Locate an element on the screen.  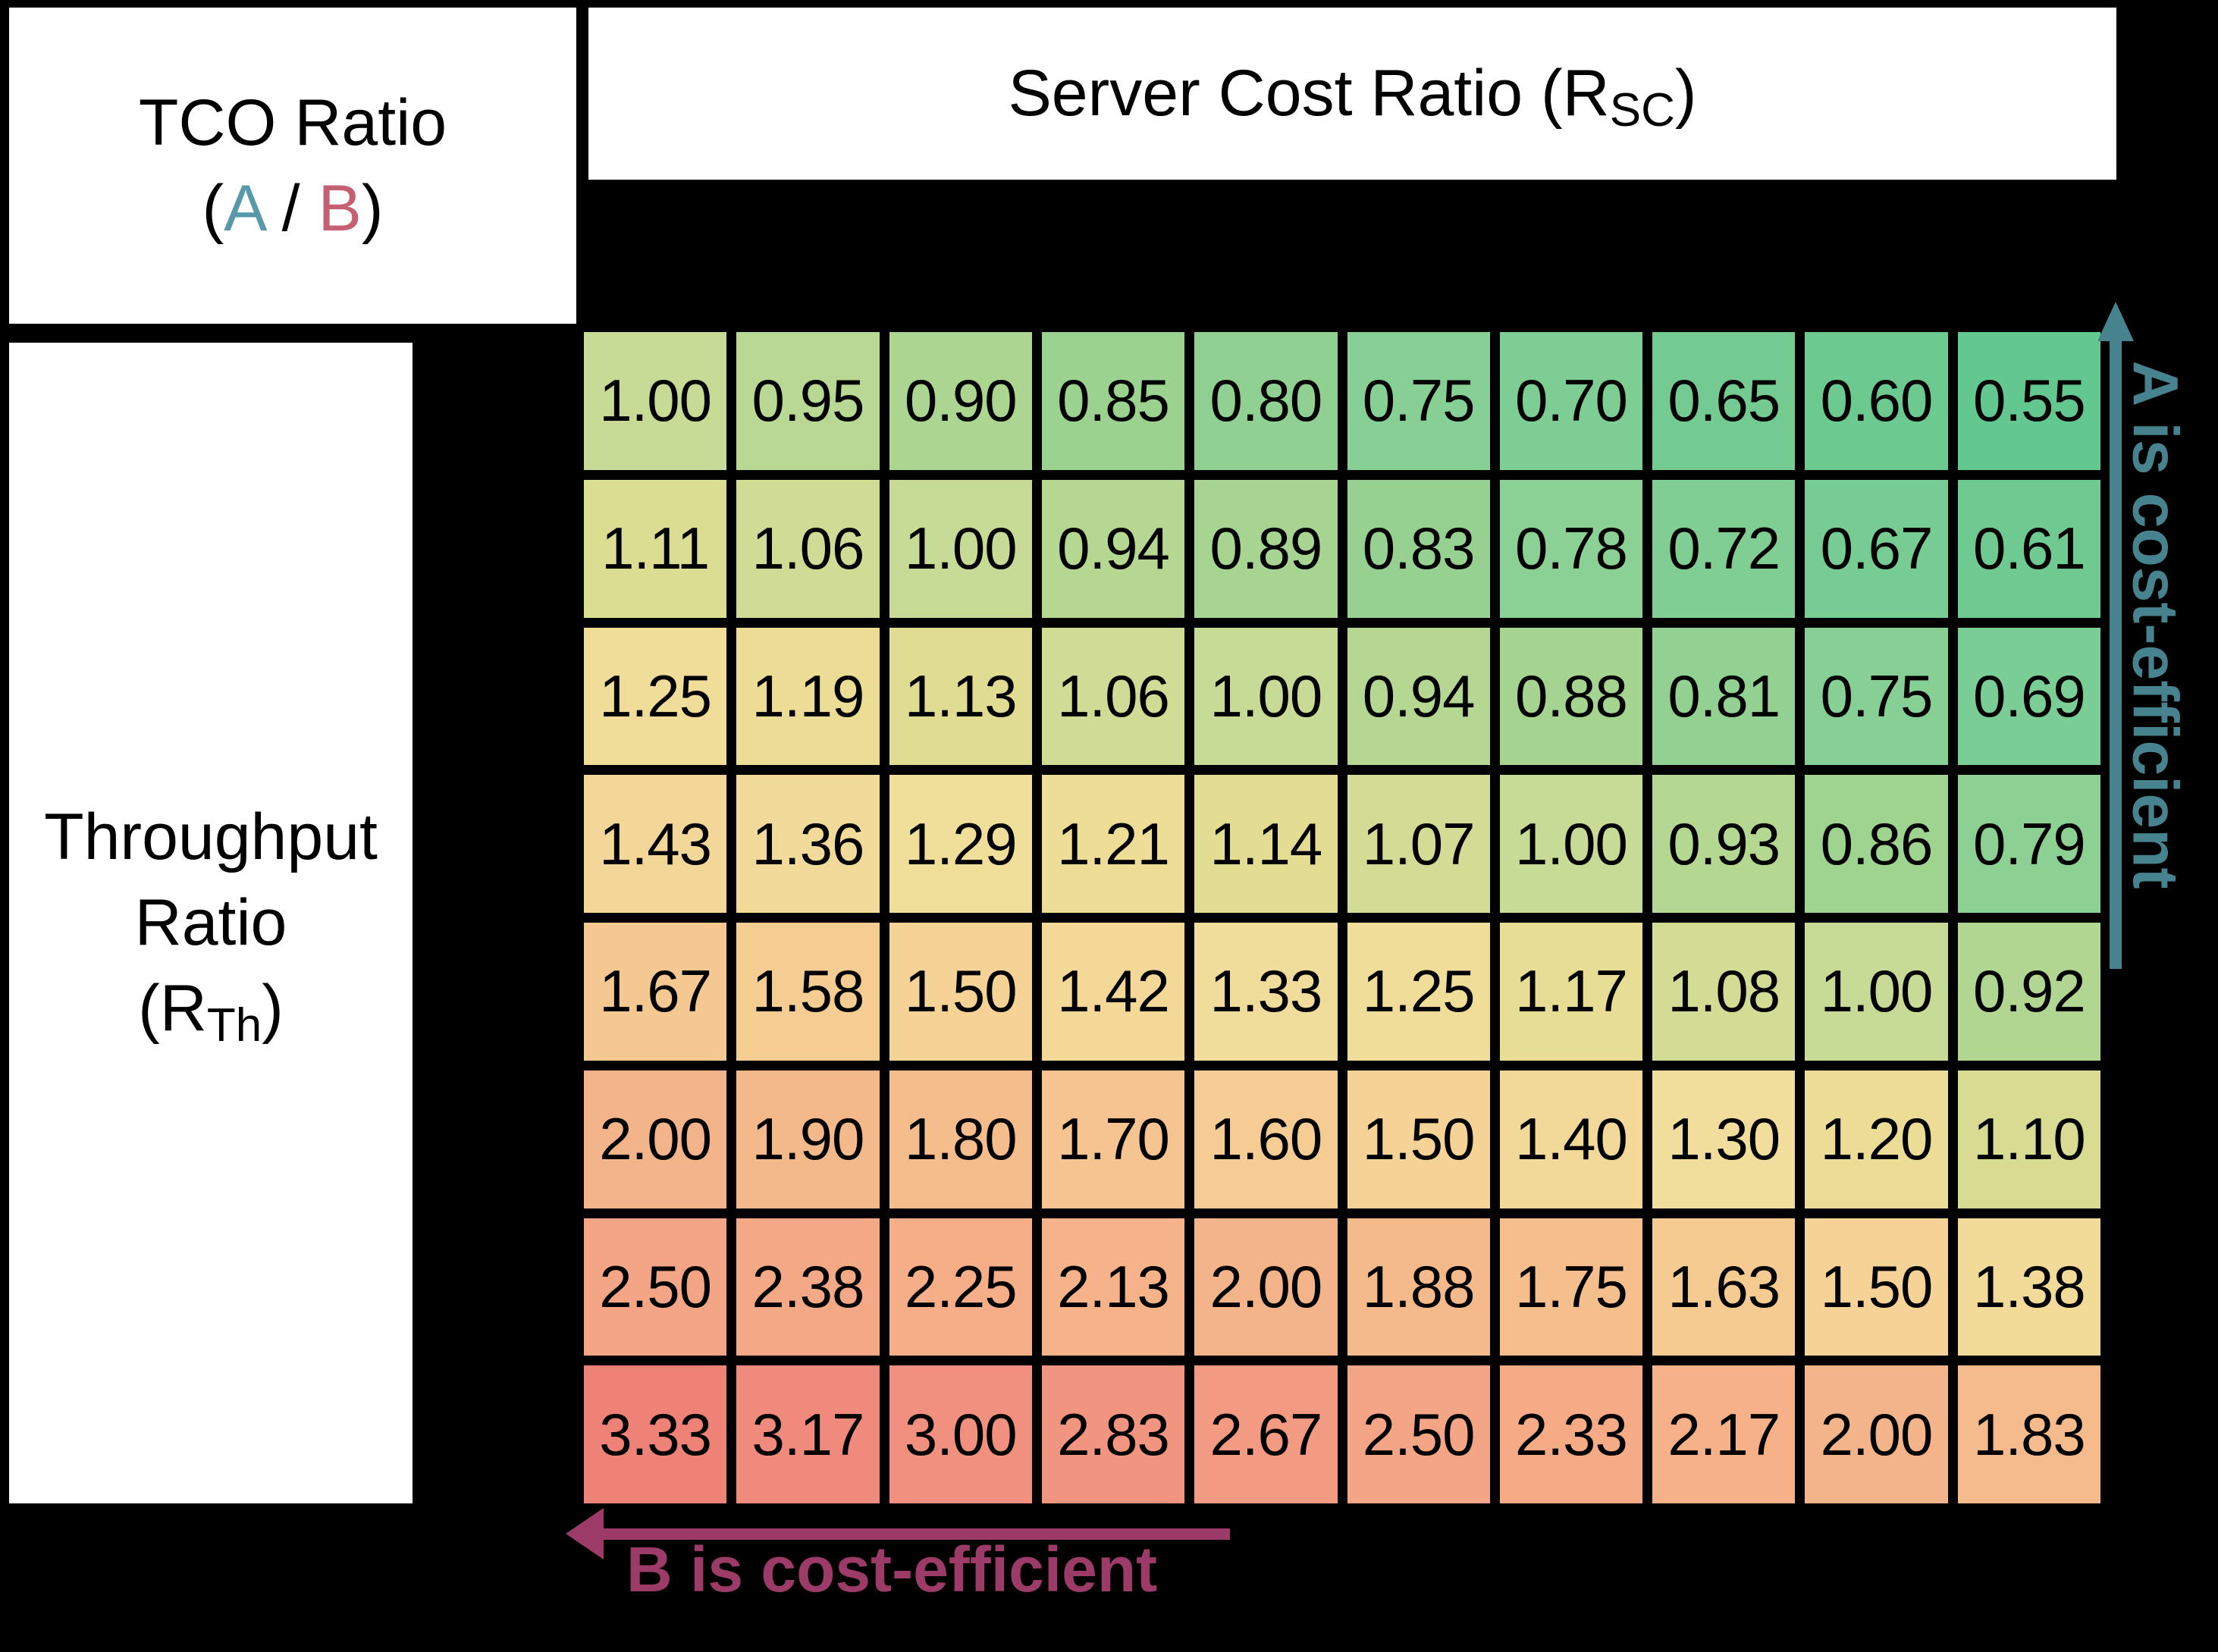
throughput-line3: (RTh) is located at coordinates (211, 1012).